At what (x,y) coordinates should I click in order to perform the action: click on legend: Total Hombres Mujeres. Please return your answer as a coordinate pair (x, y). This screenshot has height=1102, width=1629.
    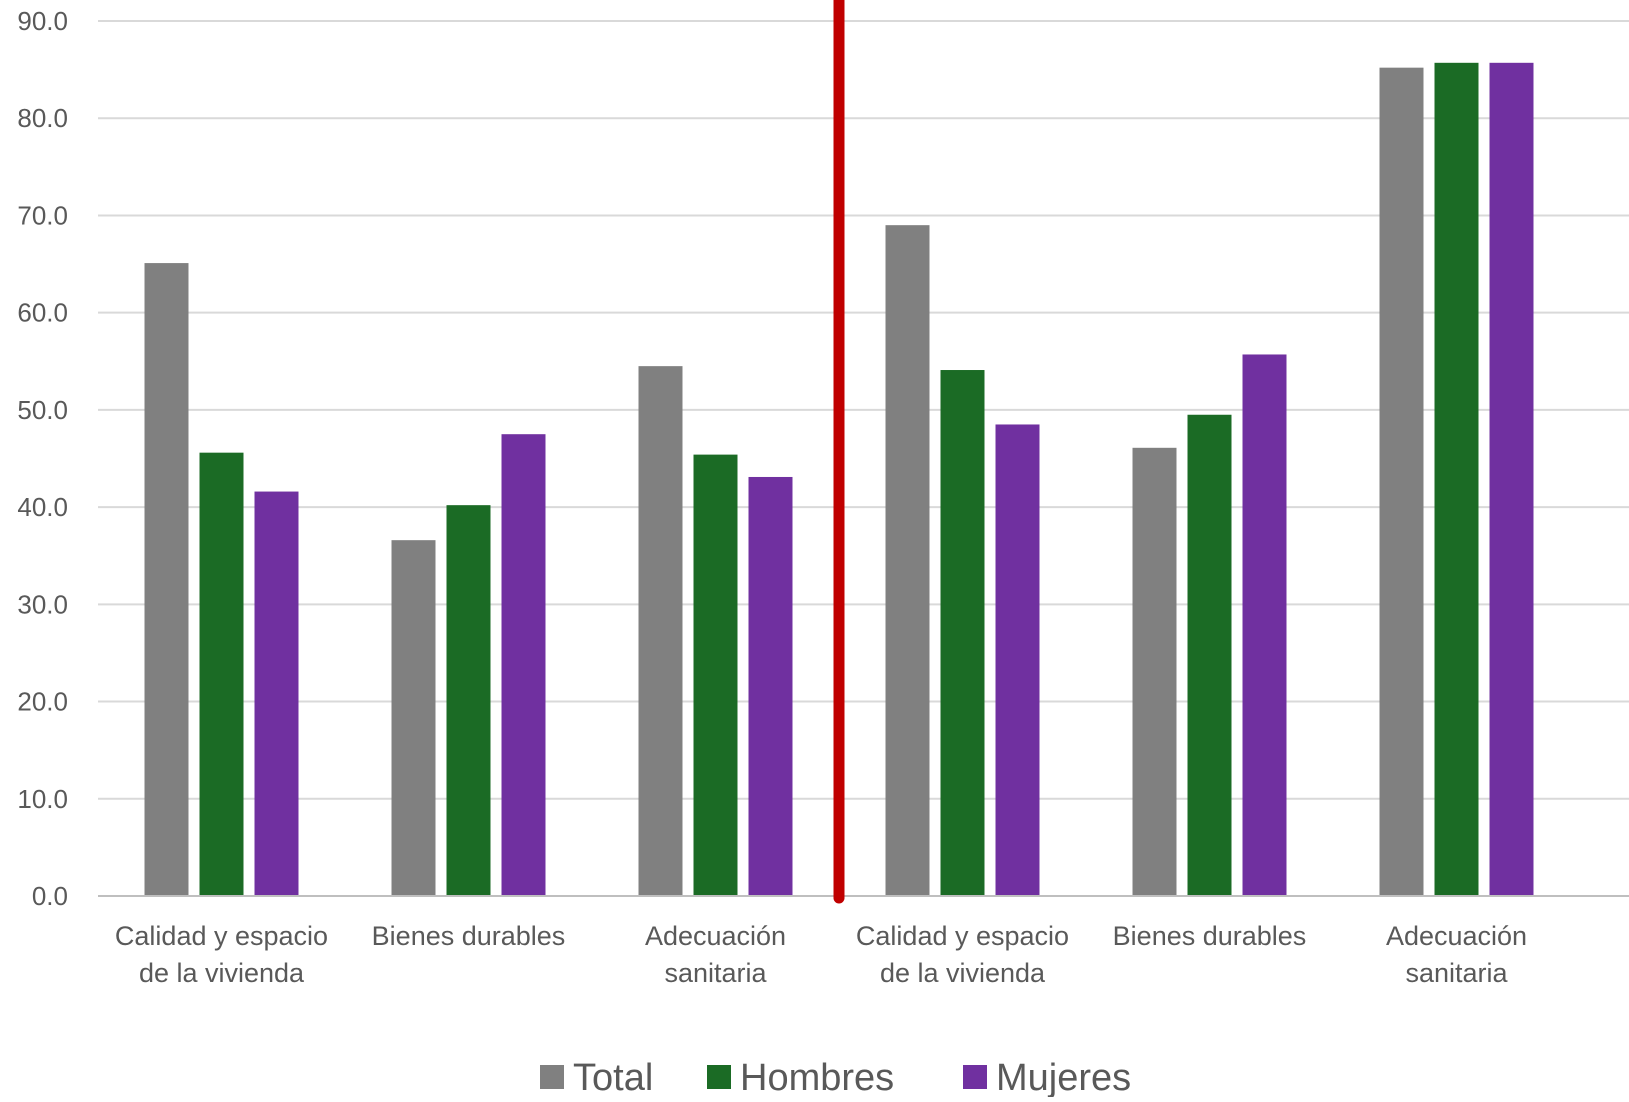
    Looking at the image, I should click on (835, 1078).